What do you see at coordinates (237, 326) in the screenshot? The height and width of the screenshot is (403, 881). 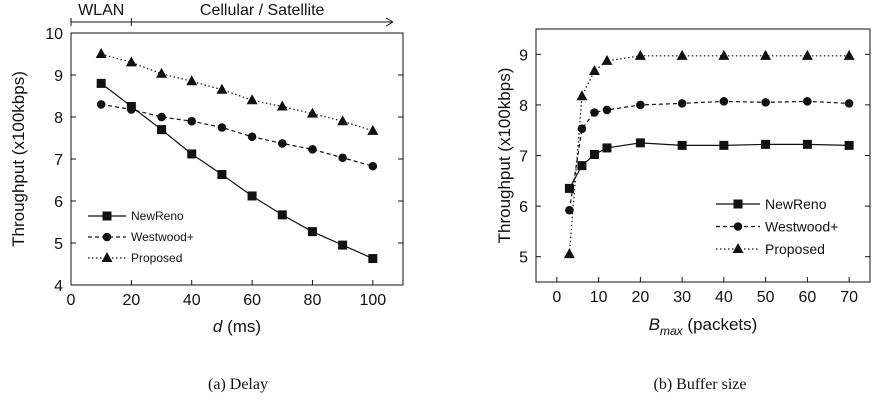 I see `x-axis-label: d (ms)` at bounding box center [237, 326].